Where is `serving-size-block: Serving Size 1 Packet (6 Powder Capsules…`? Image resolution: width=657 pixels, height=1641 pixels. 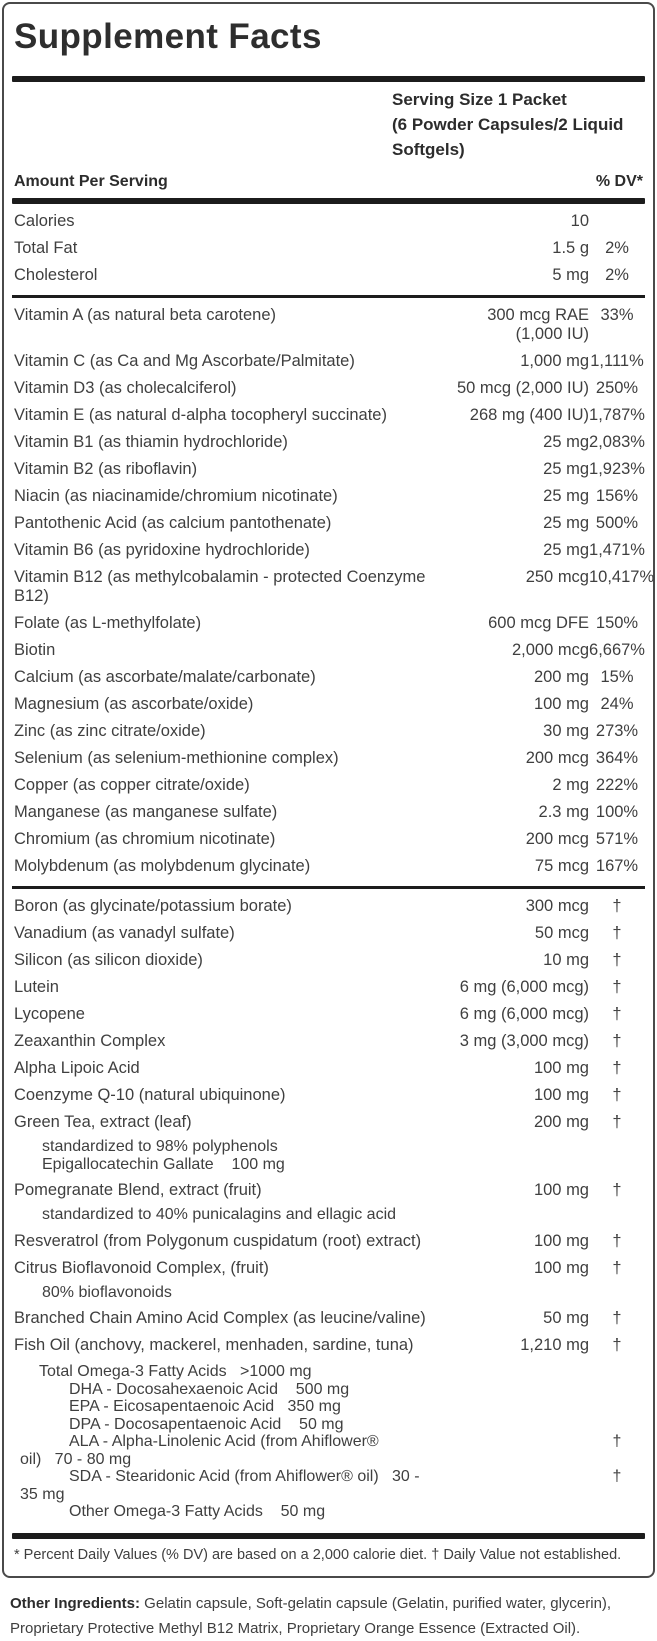
serving-size-block: Serving Size 1 Packet (6 Powder Capsules… is located at coordinates (328, 122).